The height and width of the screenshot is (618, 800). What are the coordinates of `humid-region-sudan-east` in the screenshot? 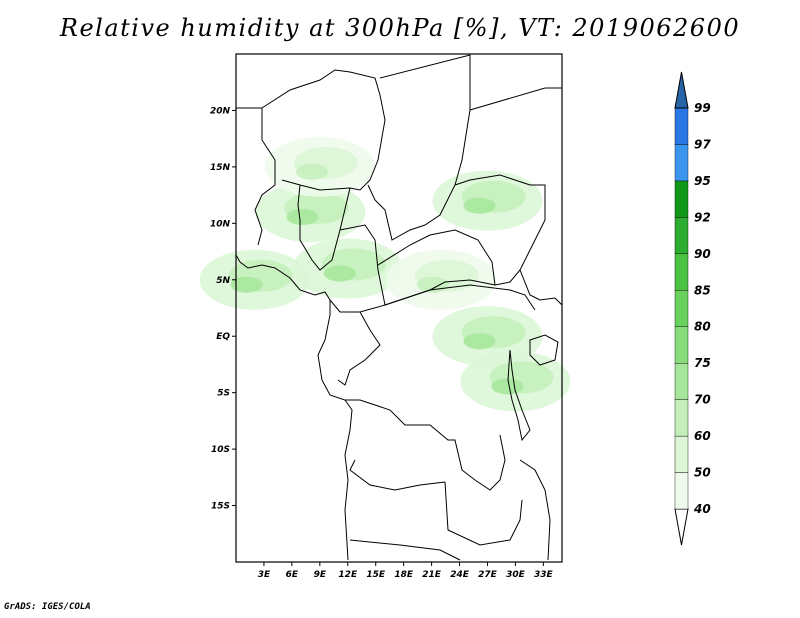 It's located at (487, 200).